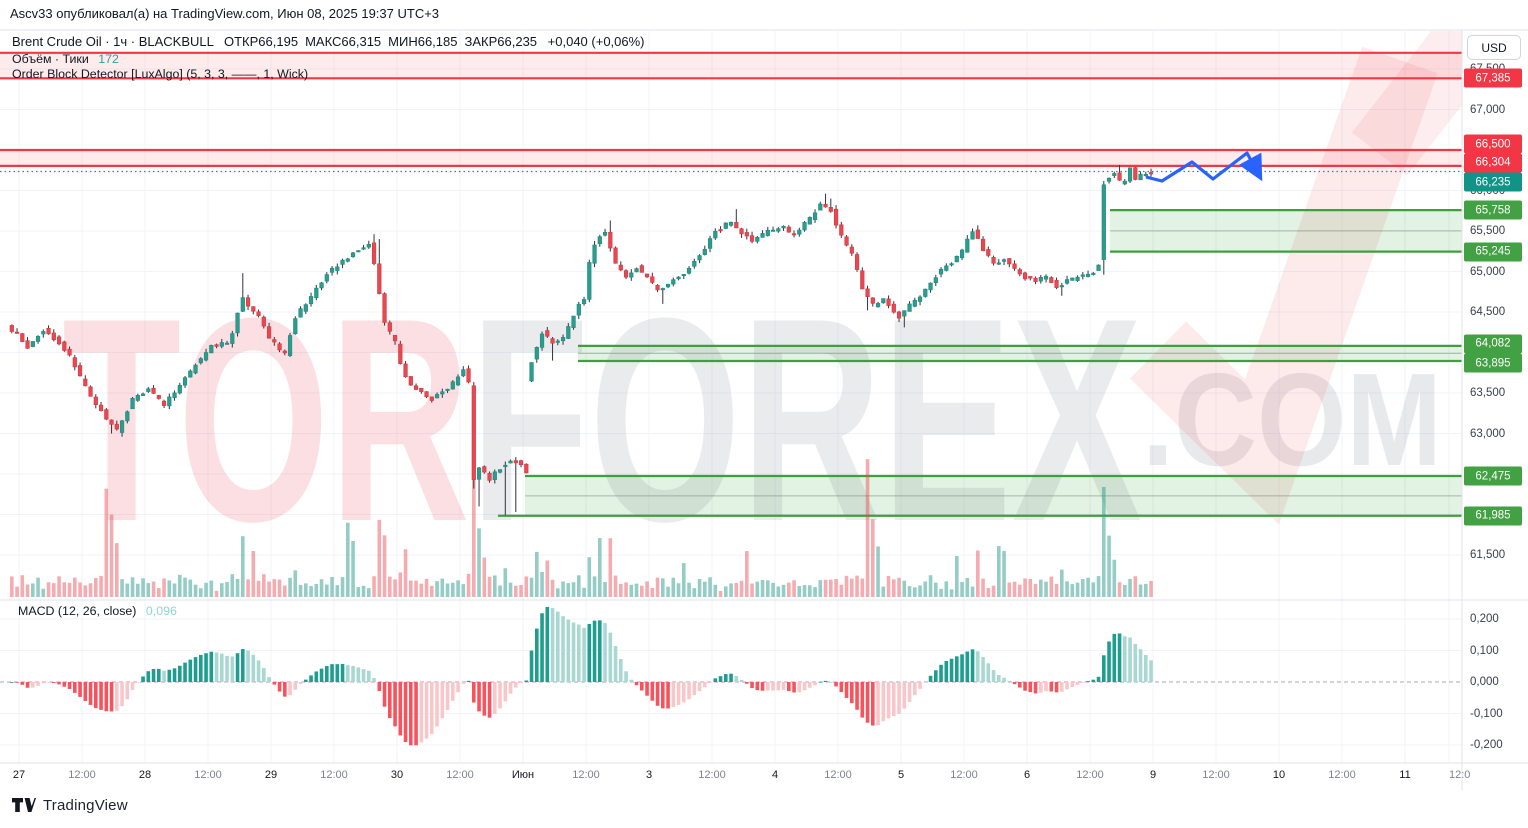 This screenshot has height=828, width=1528. What do you see at coordinates (1486, 745) in the screenshot?
I see `macd-tick-label: -0,200` at bounding box center [1486, 745].